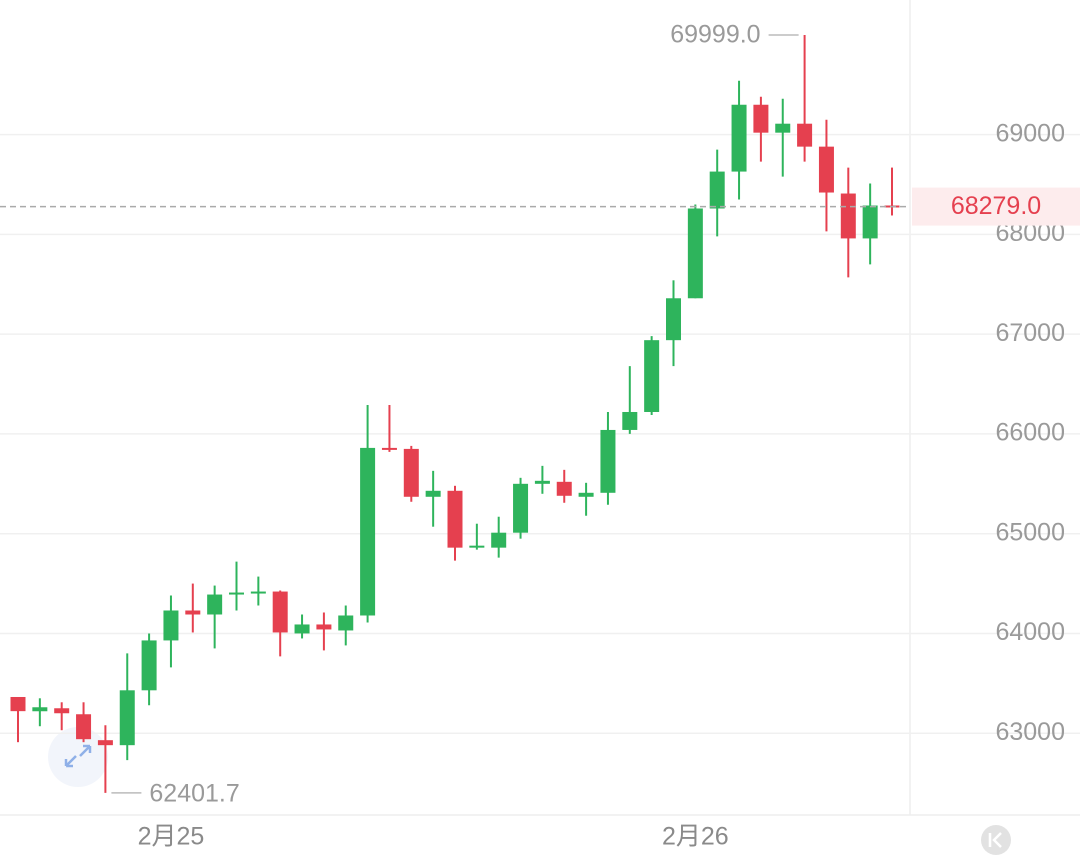 The width and height of the screenshot is (1080, 864). I want to click on min-annotation: 62401.7, so click(194, 793).